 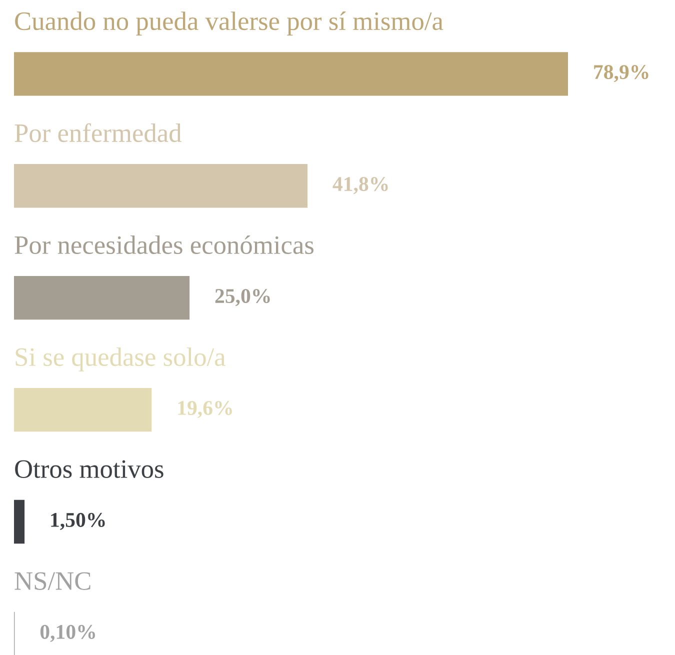 I want to click on y-tick-label: Otros motivos, so click(x=89, y=469).